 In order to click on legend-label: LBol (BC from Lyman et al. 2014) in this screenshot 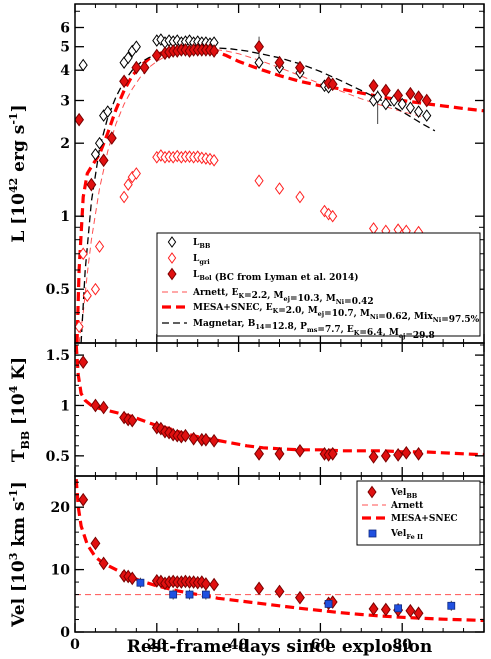, I will do `click(275, 276)`.